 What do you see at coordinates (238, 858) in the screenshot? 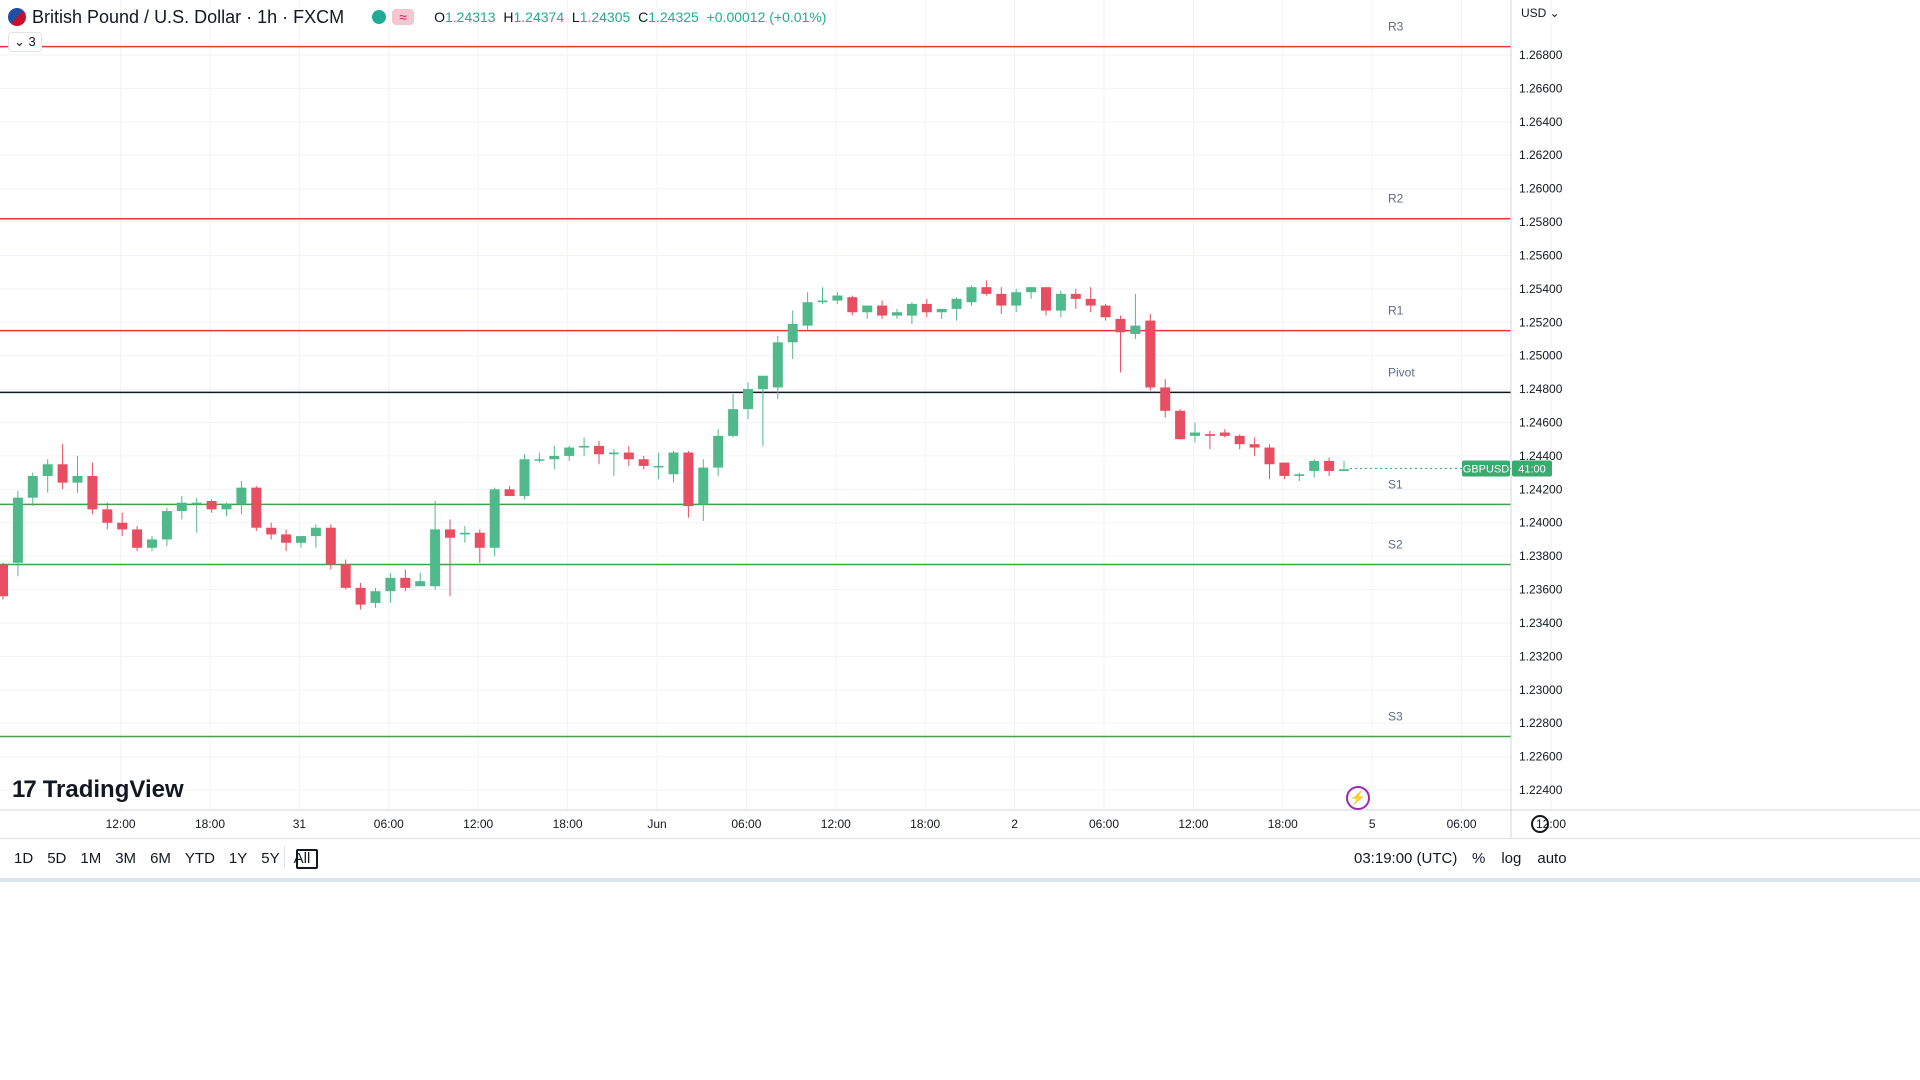
I see `range-1y: 1Y` at bounding box center [238, 858].